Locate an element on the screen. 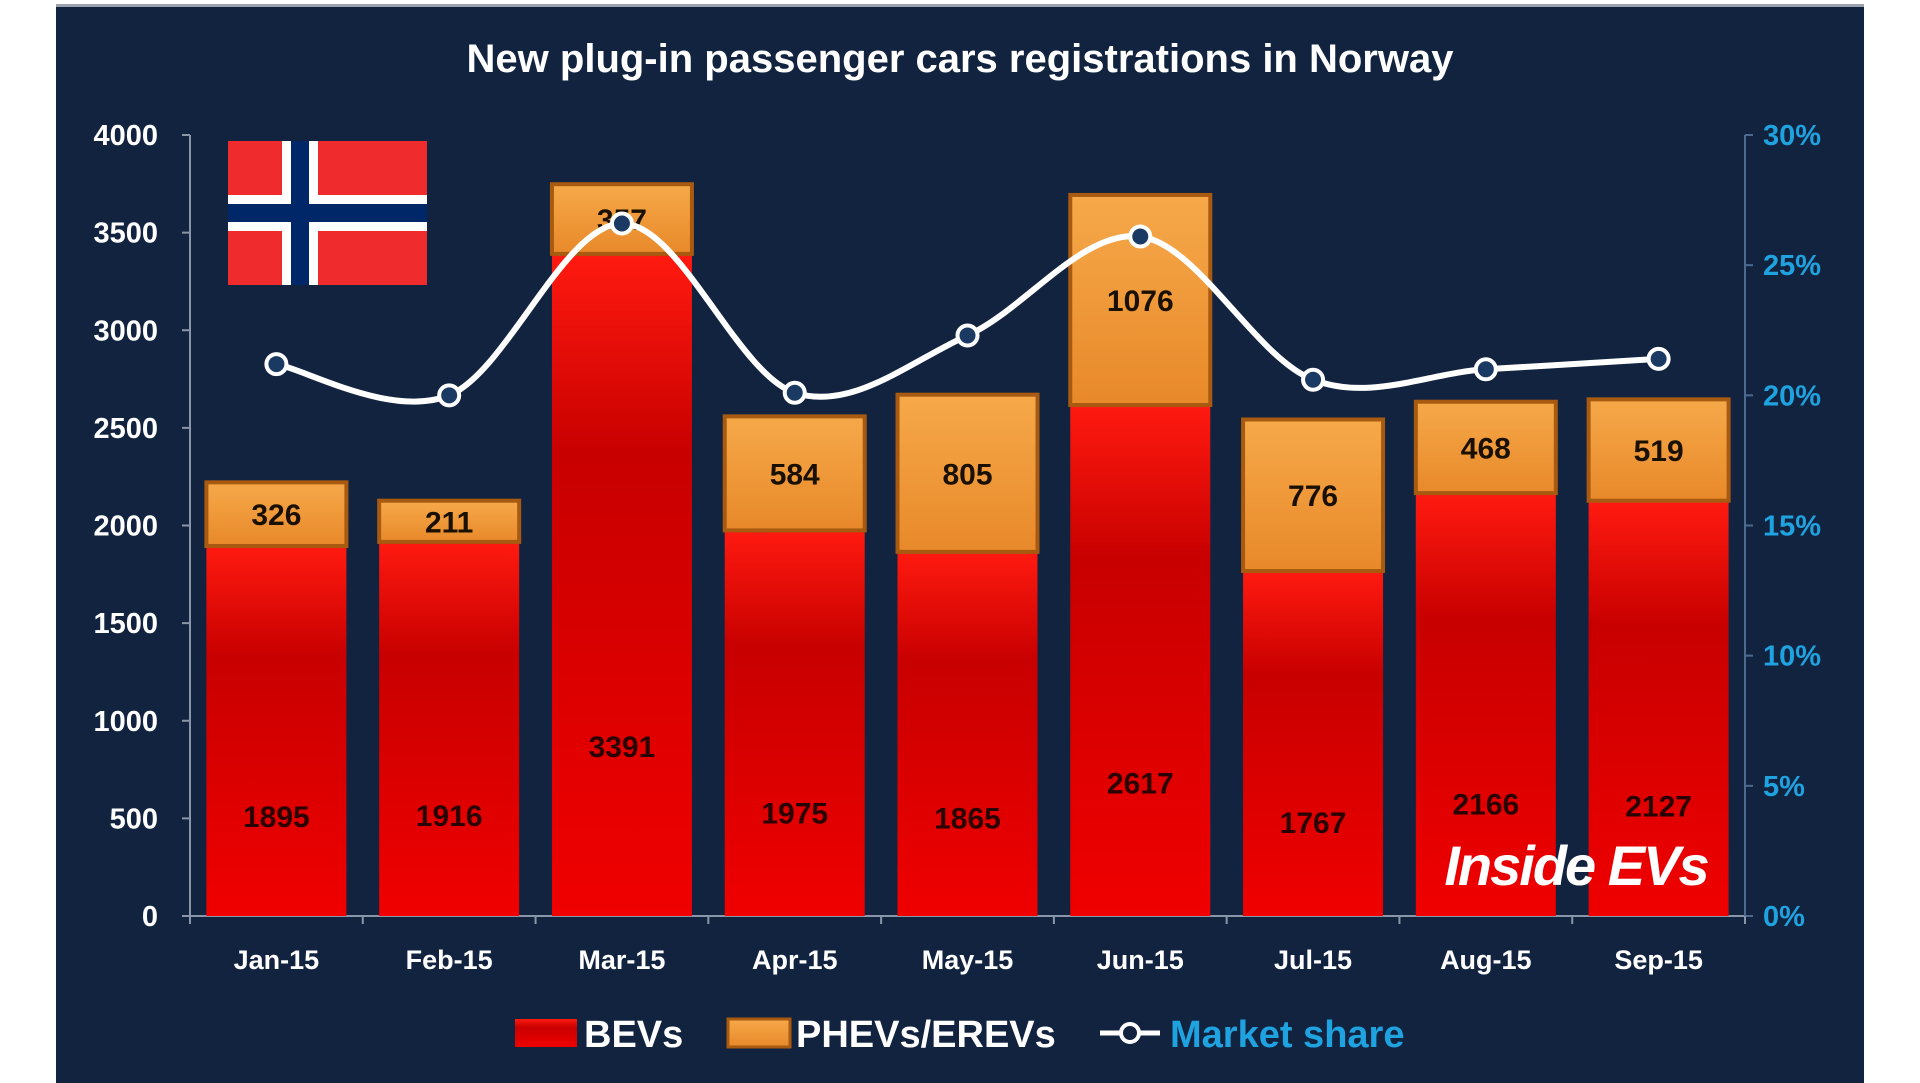 The height and width of the screenshot is (1083, 1920). phev-value-label: 211 is located at coordinates (449, 522).